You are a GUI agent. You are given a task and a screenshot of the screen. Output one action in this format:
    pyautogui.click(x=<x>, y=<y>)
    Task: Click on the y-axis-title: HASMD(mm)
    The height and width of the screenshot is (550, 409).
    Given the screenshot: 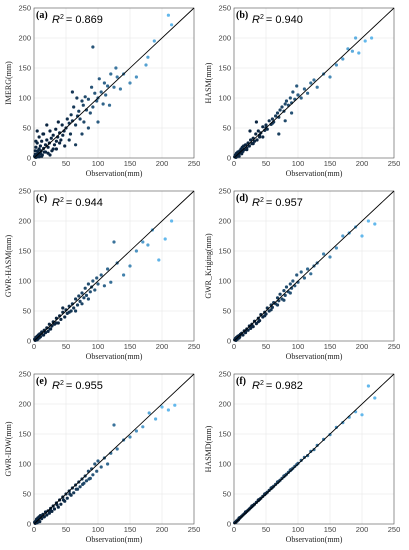 What is the action you would take?
    pyautogui.click(x=208, y=448)
    